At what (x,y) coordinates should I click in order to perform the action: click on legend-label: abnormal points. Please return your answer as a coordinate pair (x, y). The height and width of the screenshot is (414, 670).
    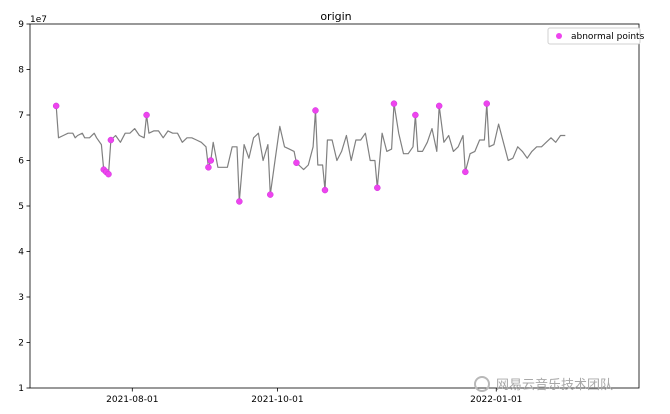
    Looking at the image, I should click on (608, 37).